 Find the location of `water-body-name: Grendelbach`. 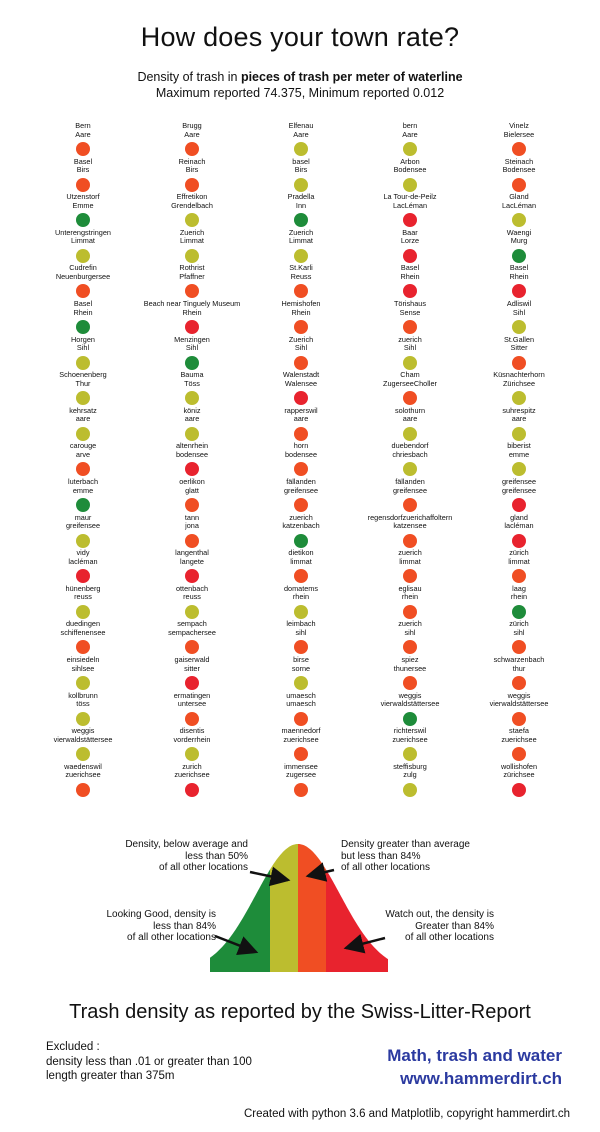

water-body-name: Grendelbach is located at coordinates (192, 205).